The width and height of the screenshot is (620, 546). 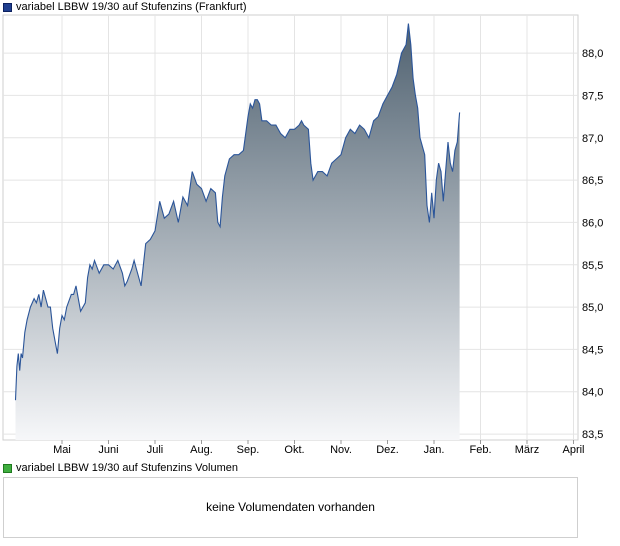 I want to click on x-tick-label: März, so click(x=527, y=450).